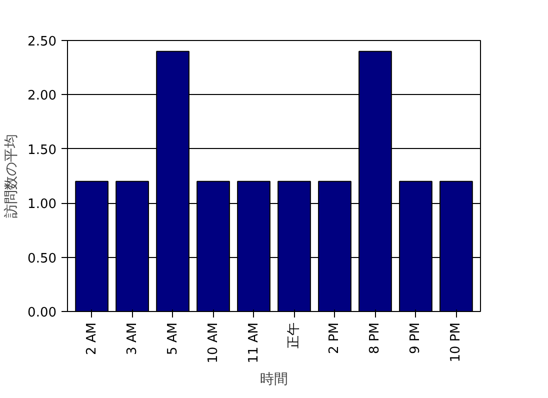 The image size is (548, 398). I want to click on x-tick-label: 11 AM, so click(254, 343).